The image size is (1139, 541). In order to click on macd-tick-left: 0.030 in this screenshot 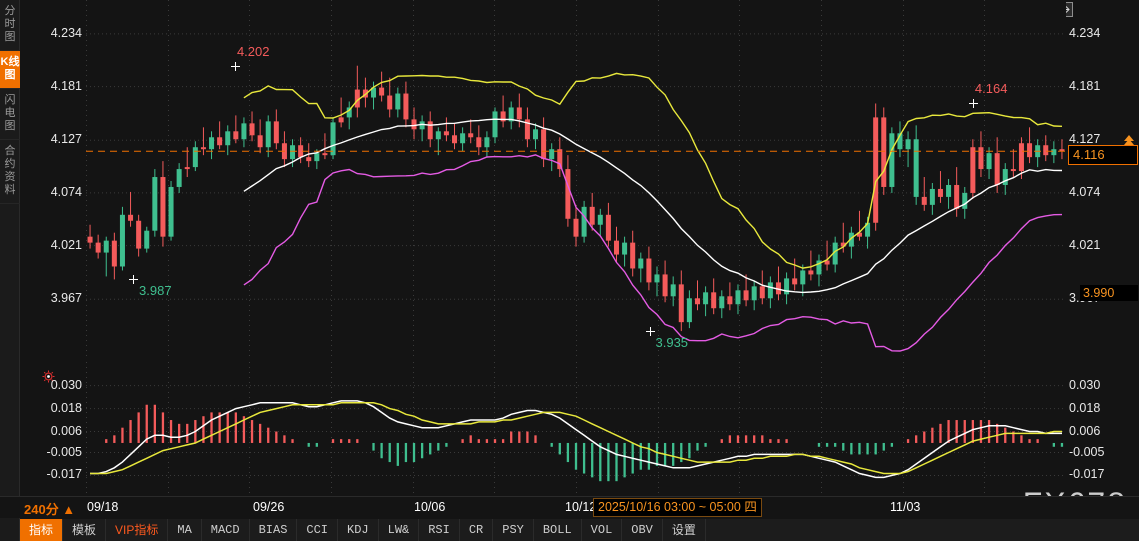, I will do `click(66, 384)`.